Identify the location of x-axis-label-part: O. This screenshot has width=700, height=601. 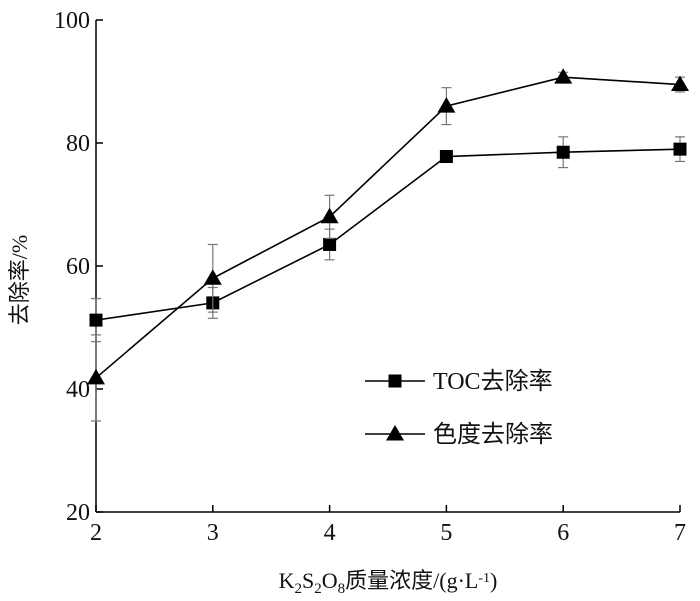
(330, 580).